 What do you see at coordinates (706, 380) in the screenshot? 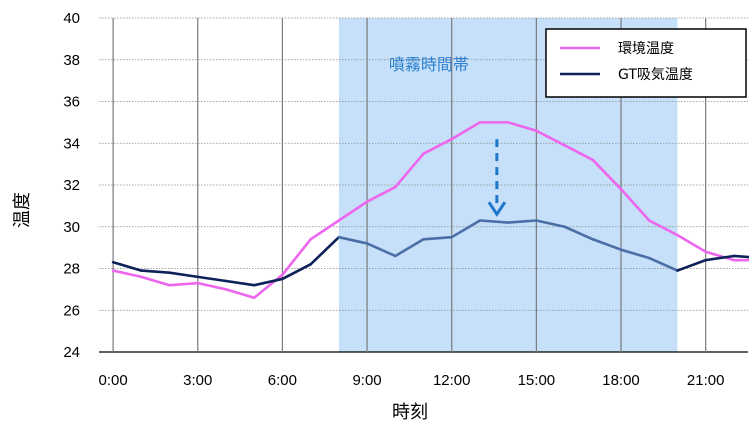
I see `x-tick-label: 21:00` at bounding box center [706, 380].